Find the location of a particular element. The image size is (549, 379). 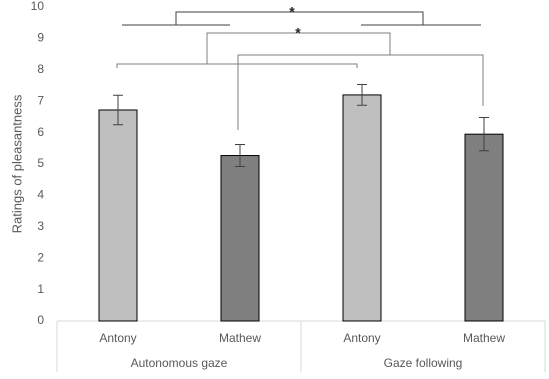

y-tick-label: 1 is located at coordinates (40, 289).